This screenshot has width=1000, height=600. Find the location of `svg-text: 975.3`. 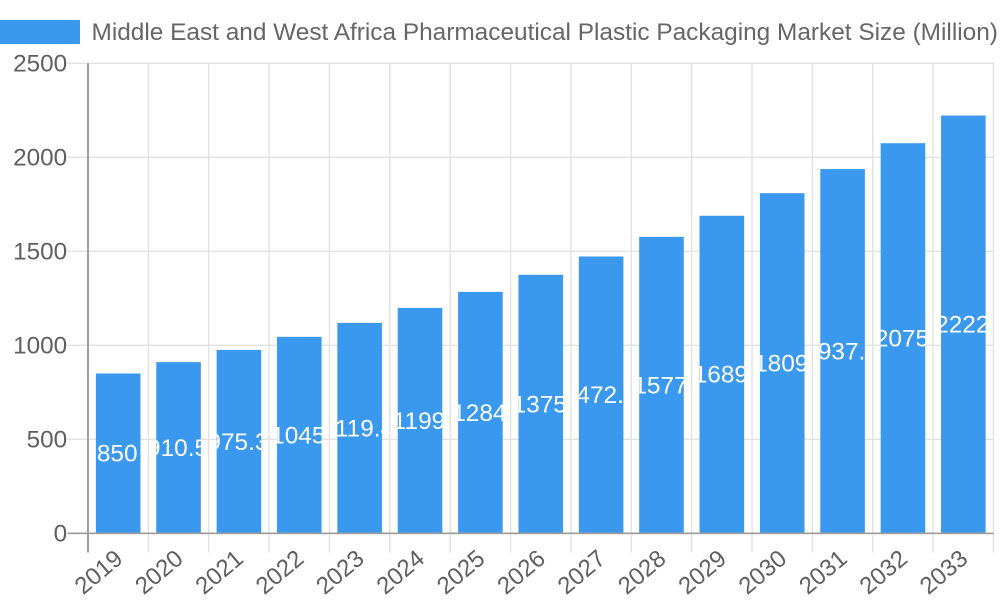

svg-text: 975.3 is located at coordinates (237, 442).